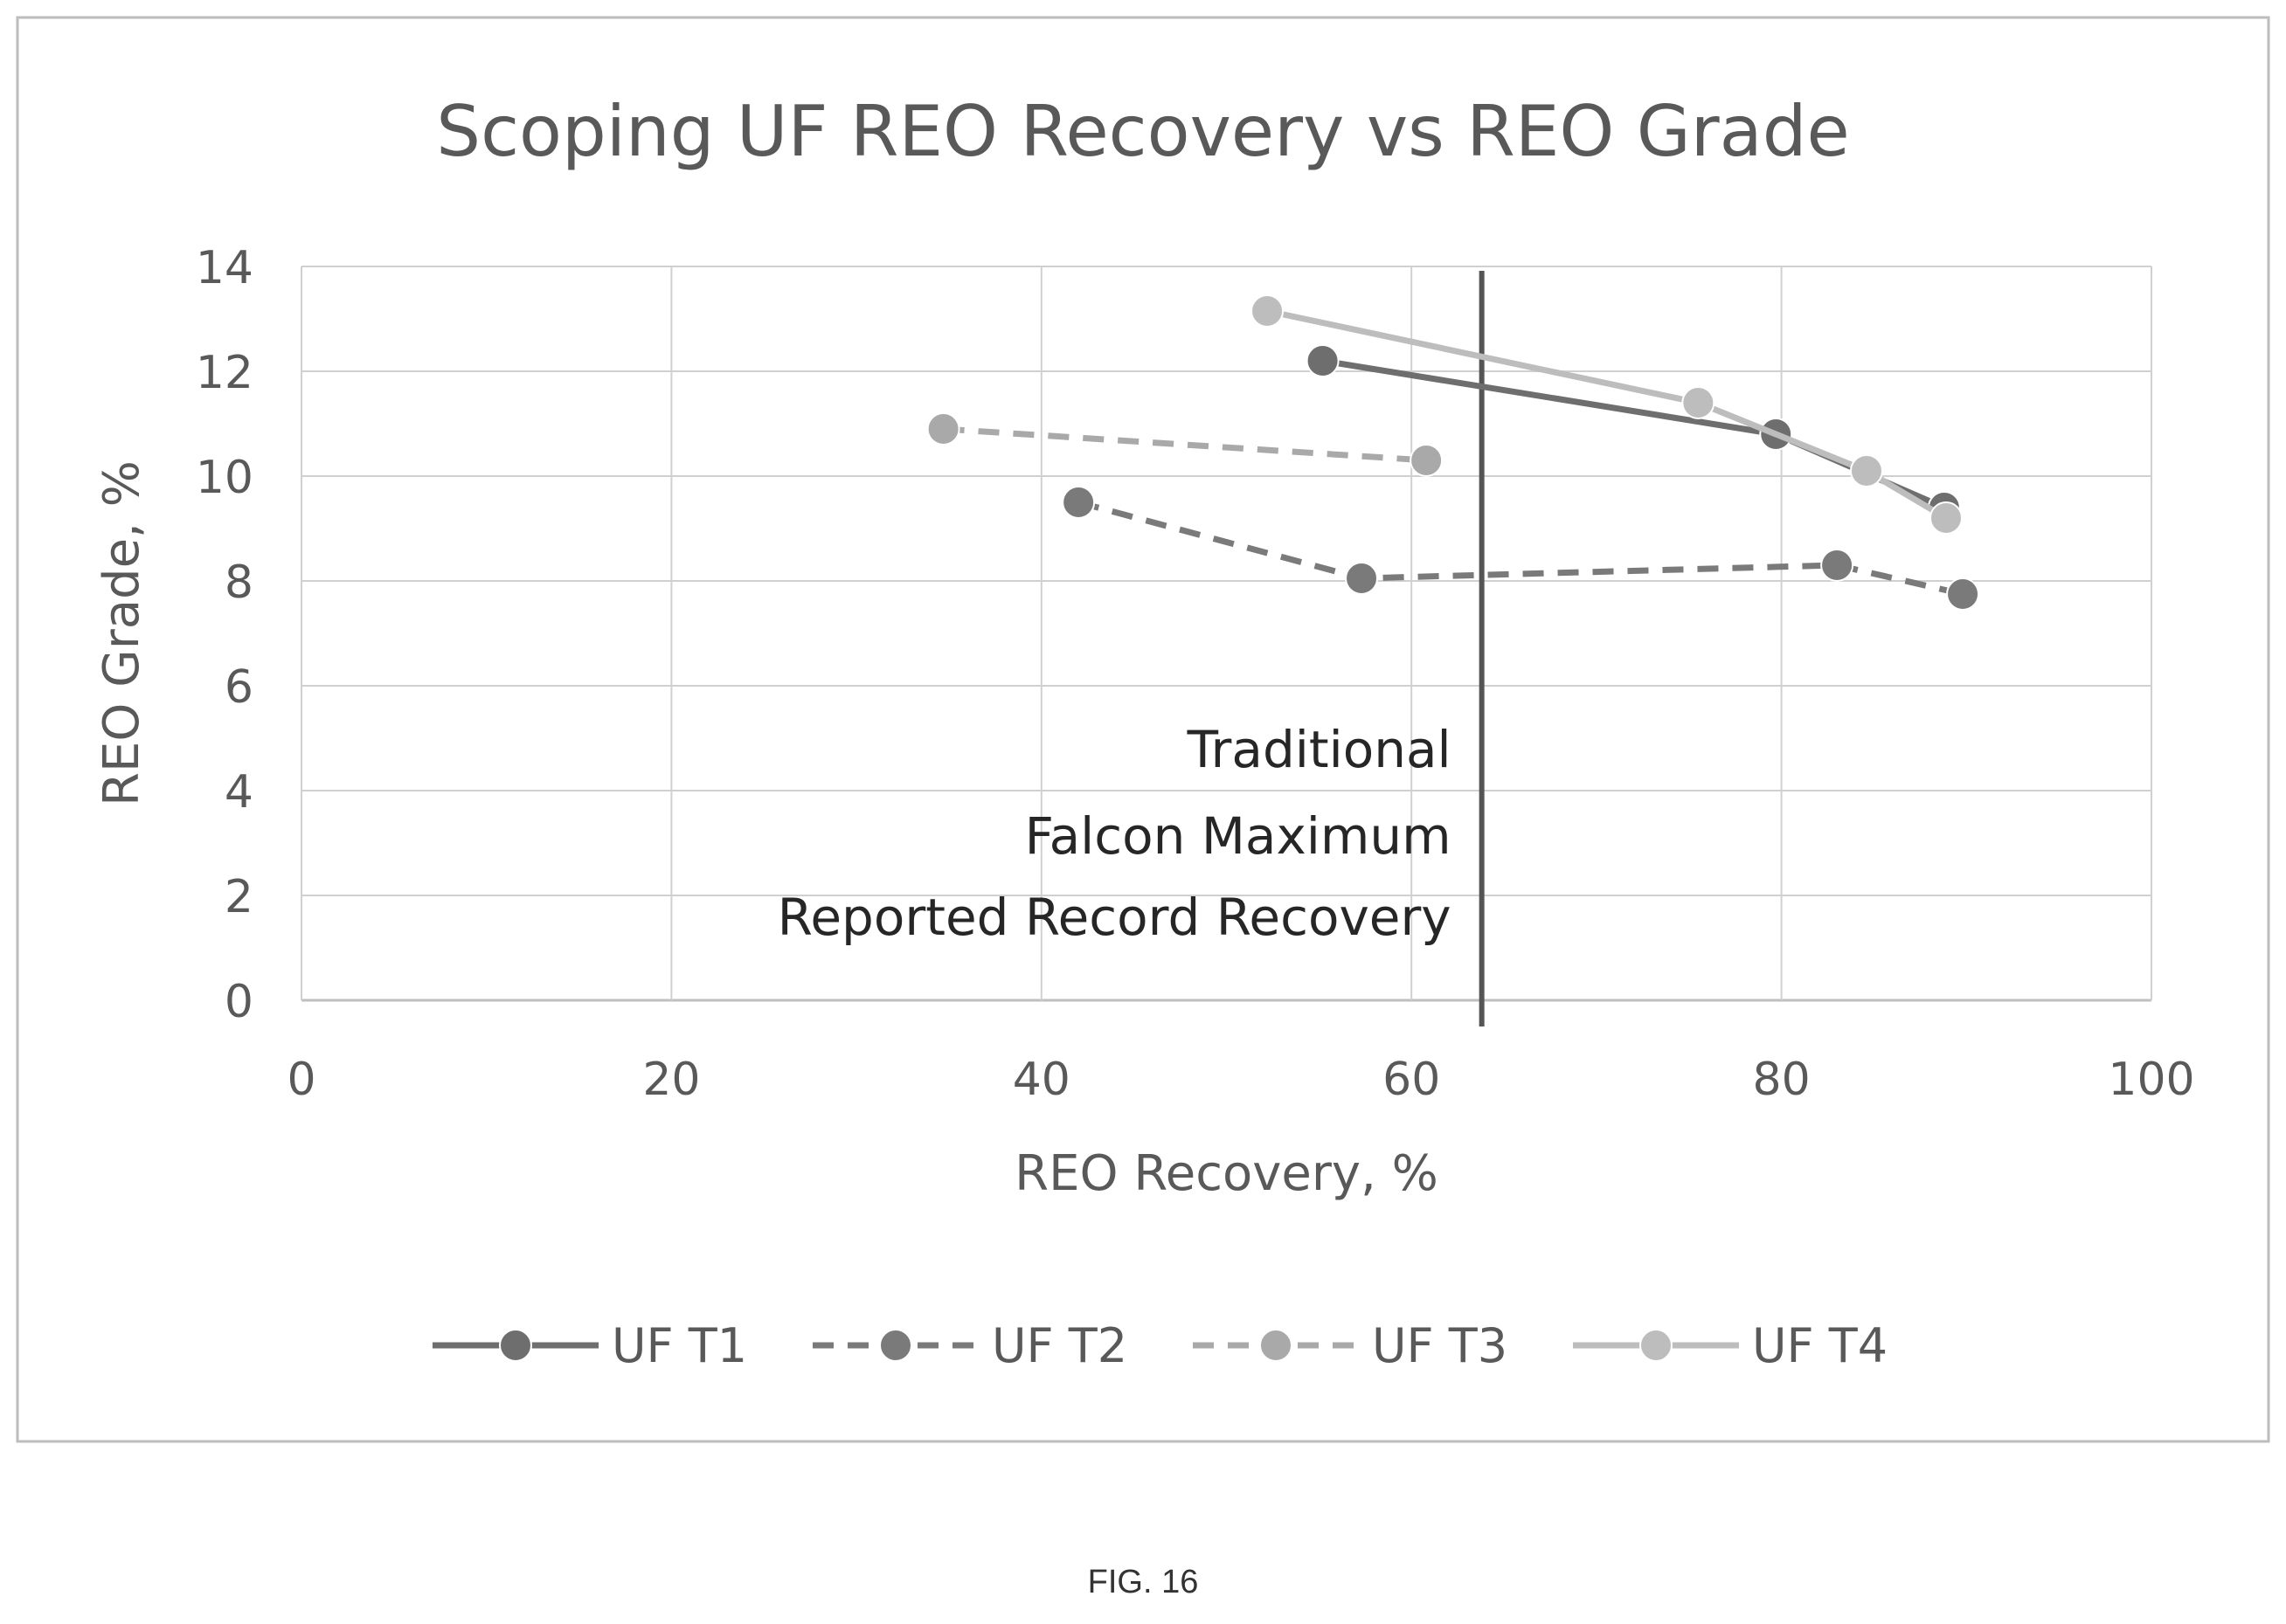  What do you see at coordinates (225, 373) in the screenshot?
I see `y-tick-label: 12` at bounding box center [225, 373].